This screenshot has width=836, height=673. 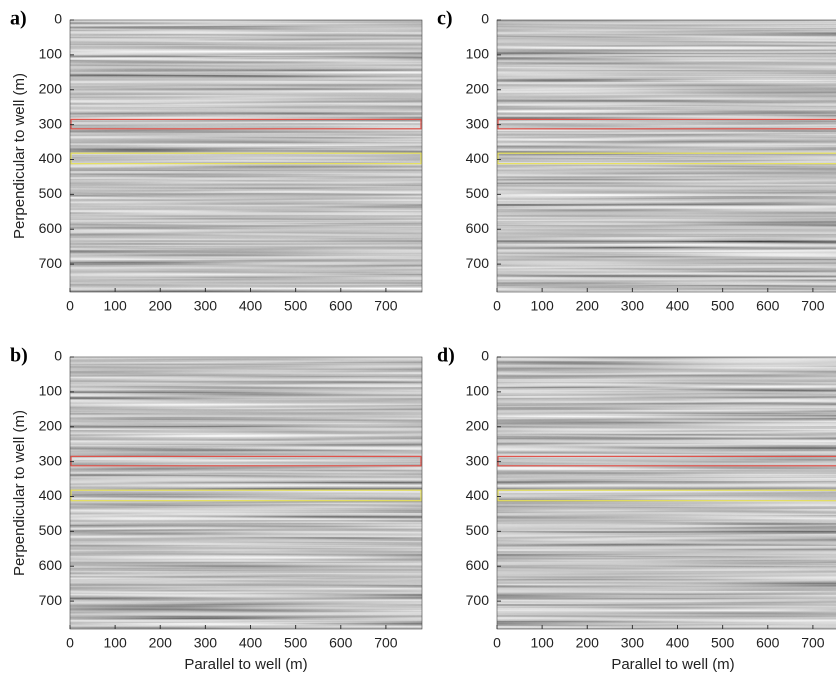 What do you see at coordinates (19, 356) in the screenshot?
I see `panel-label: b)` at bounding box center [19, 356].